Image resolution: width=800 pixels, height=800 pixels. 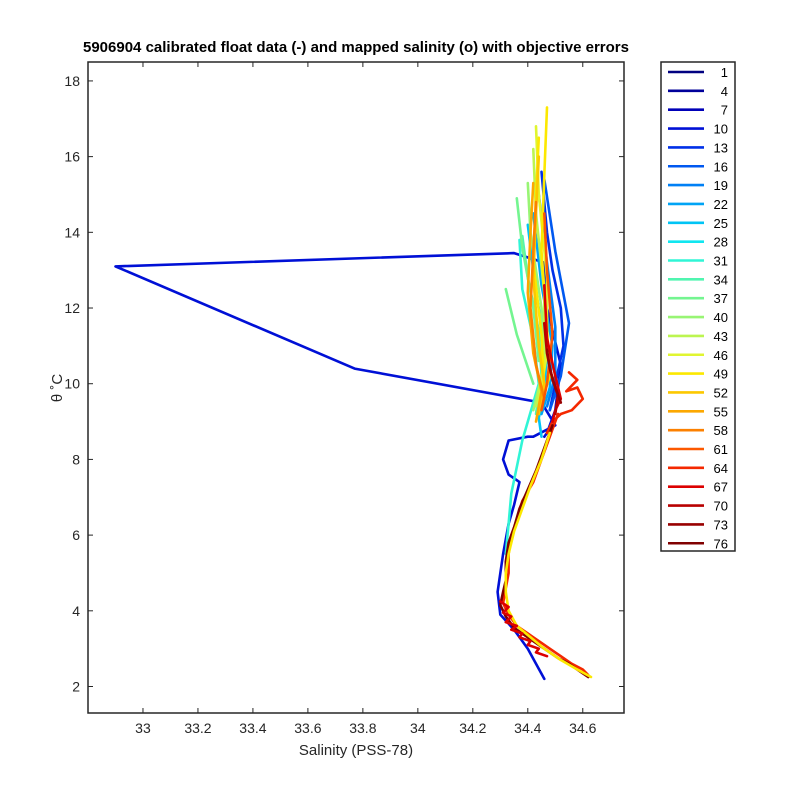 I want to click on x-tick-label: 33.2, so click(x=197, y=728).